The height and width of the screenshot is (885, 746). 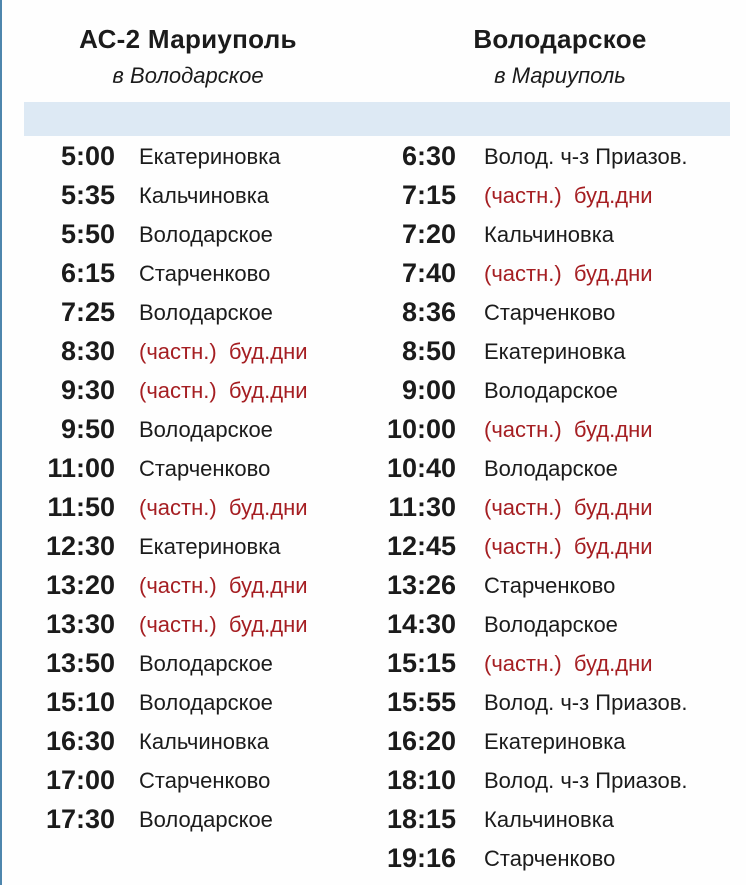 I want to click on return-station-title: Володарское, so click(x=560, y=39).